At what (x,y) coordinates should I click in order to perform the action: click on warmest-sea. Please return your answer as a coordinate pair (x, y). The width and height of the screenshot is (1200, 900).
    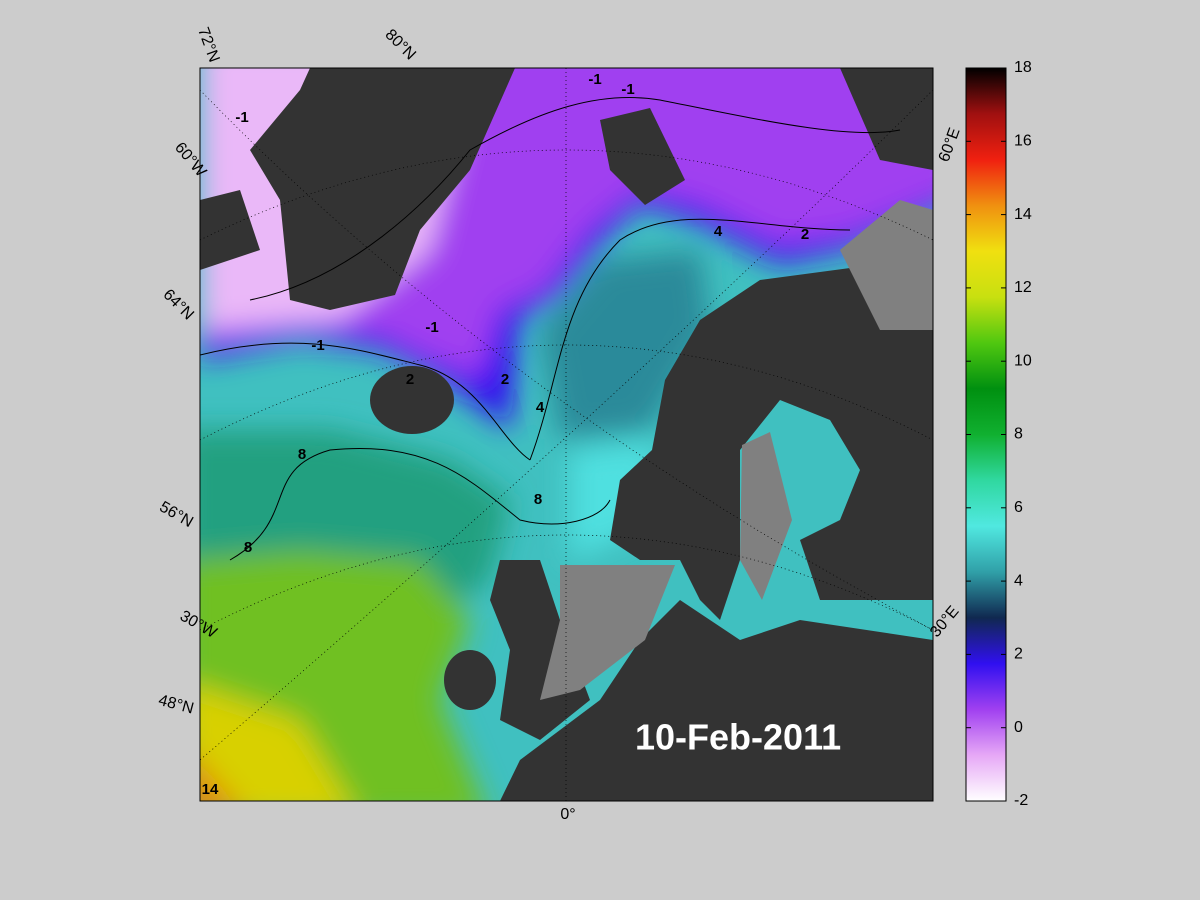
    Looking at the image, I should click on (217, 781).